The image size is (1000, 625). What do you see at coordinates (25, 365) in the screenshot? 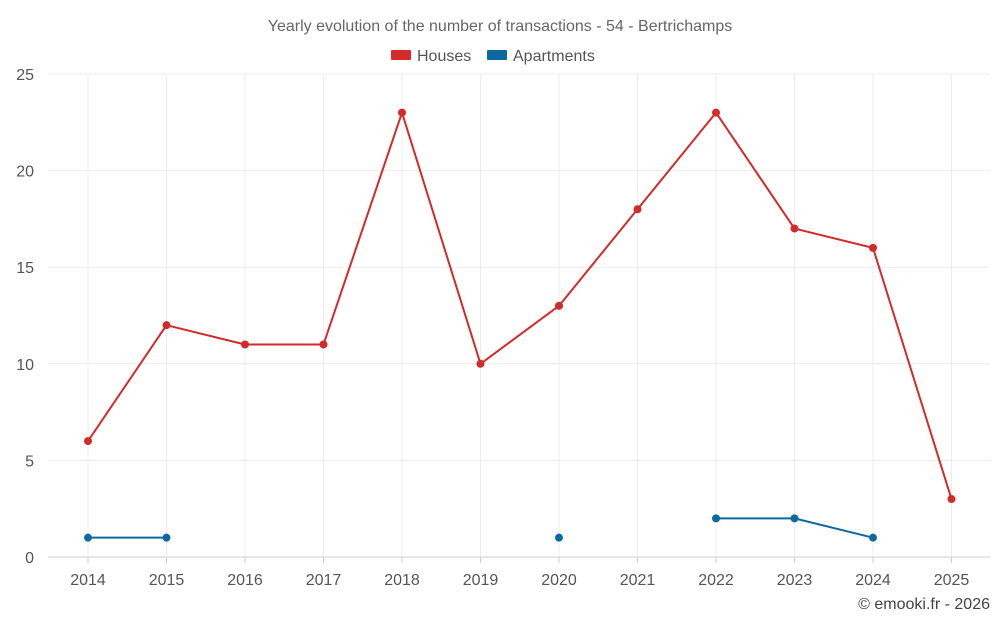
I see `y-tick-label: 10` at bounding box center [25, 365].